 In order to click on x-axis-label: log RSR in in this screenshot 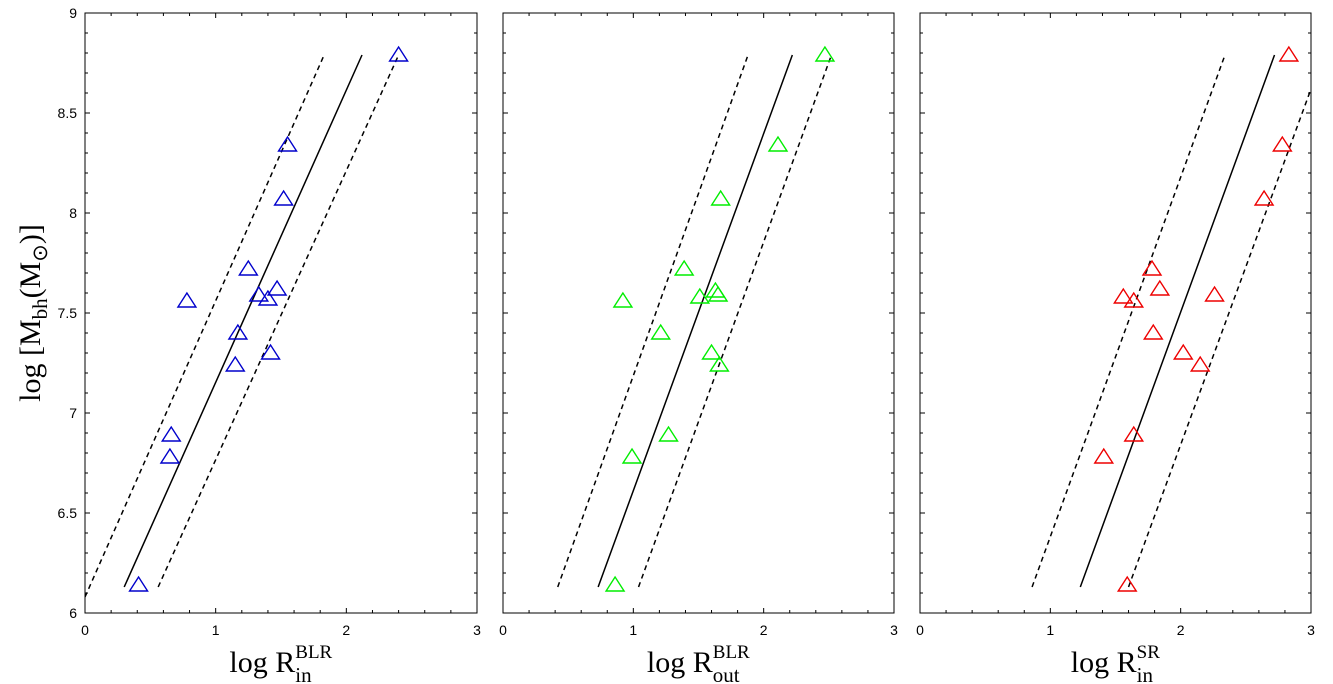, I will do `click(1115, 663)`.